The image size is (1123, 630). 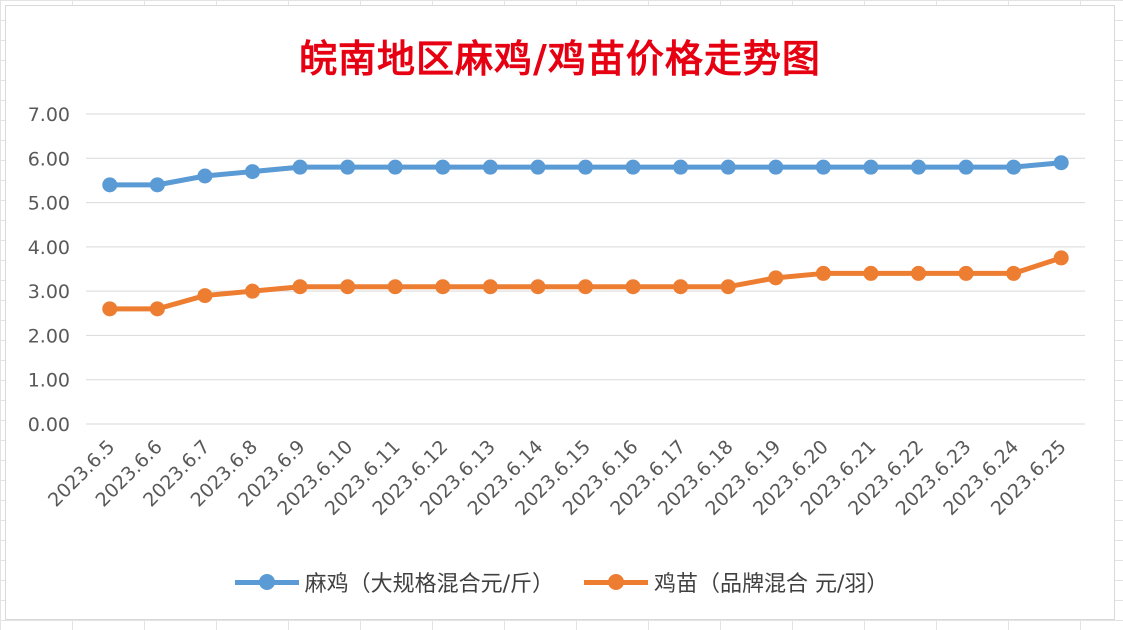 I want to click on y-tick-label: 4.00, so click(x=49, y=248).